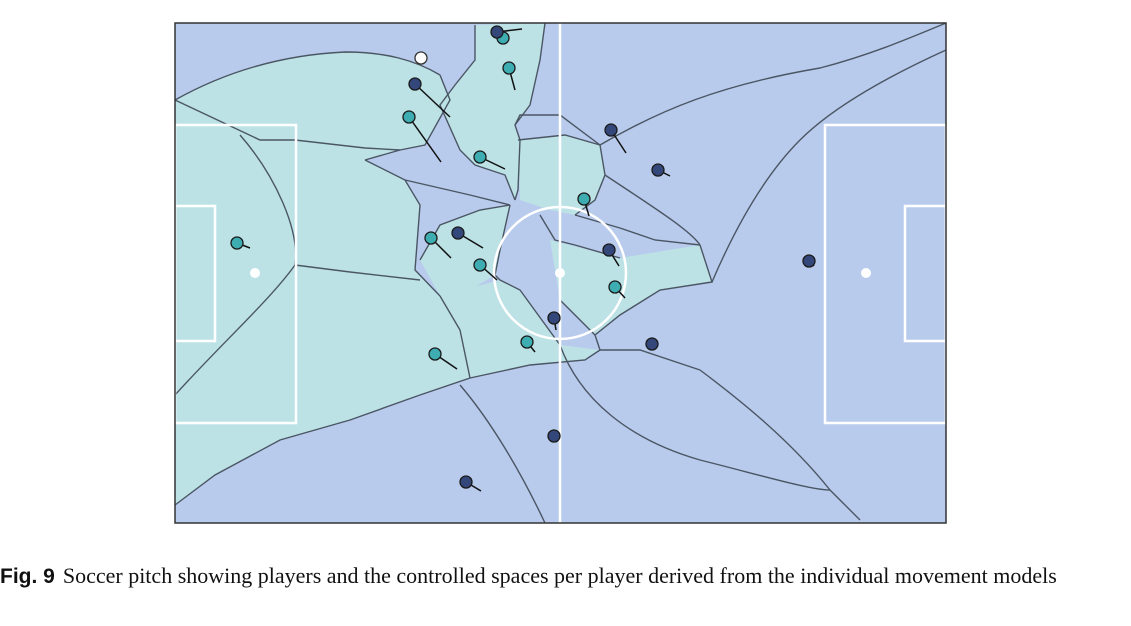  I want to click on home-control-region-right, so click(631, 287).